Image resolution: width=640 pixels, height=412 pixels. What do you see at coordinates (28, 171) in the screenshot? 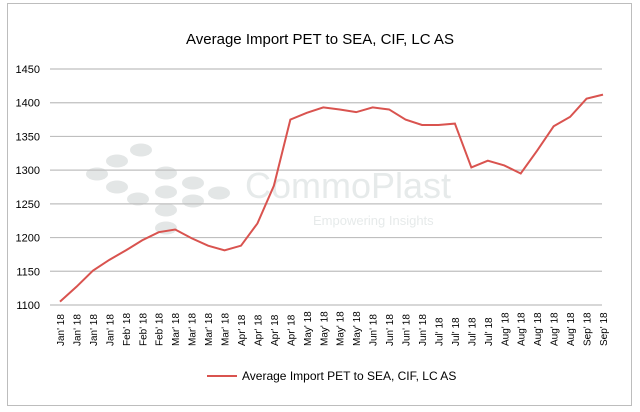
I see `y-tick-label: 1300` at bounding box center [28, 171].